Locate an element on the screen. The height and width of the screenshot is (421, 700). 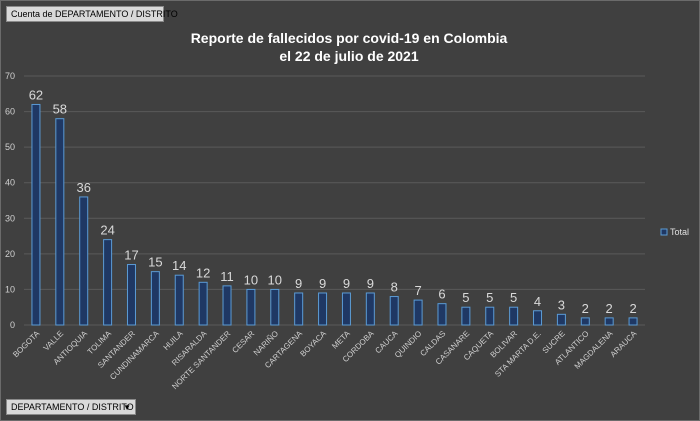
data-label: 24 is located at coordinates (107, 230).